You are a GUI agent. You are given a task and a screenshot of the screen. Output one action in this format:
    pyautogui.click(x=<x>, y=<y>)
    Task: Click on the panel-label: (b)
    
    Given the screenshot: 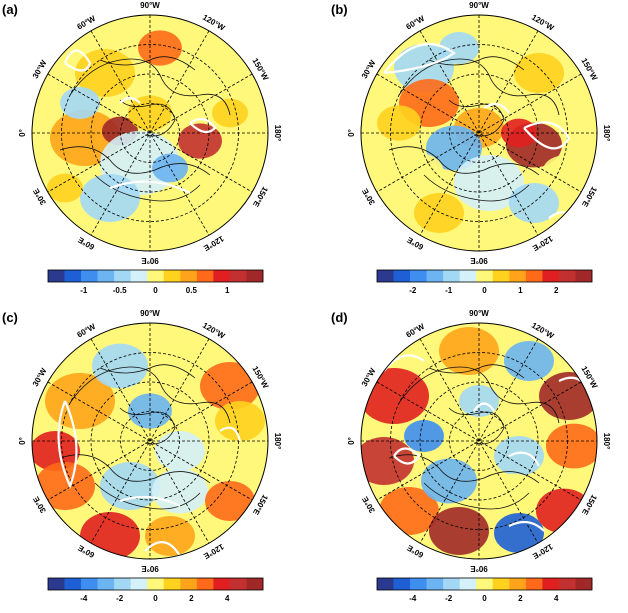 What is the action you would take?
    pyautogui.click(x=339, y=9)
    